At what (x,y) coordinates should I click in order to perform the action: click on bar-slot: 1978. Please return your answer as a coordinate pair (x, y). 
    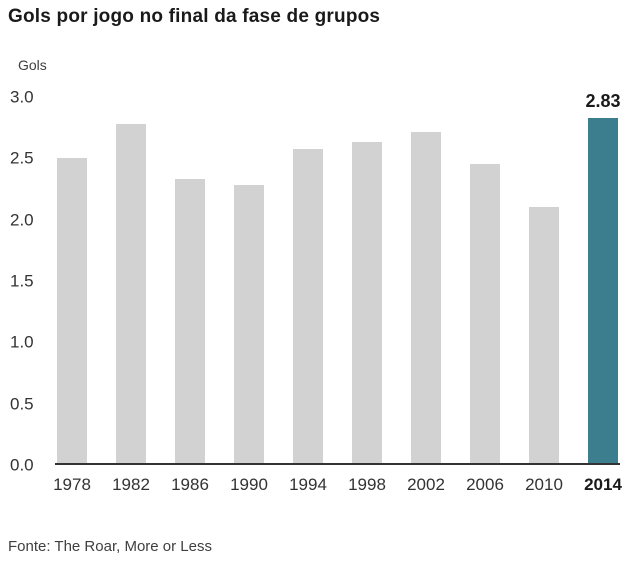
    Looking at the image, I should click on (72, 295).